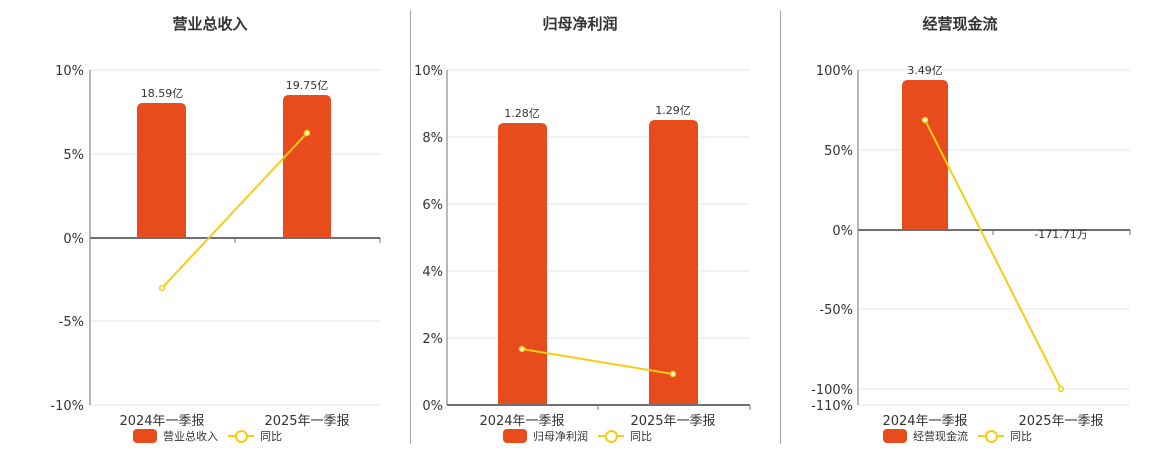 Image resolution: width=1160 pixels, height=450 pixels. Describe the element at coordinates (580, 24) in the screenshot. I see `chart-title: 归母净利润` at that location.